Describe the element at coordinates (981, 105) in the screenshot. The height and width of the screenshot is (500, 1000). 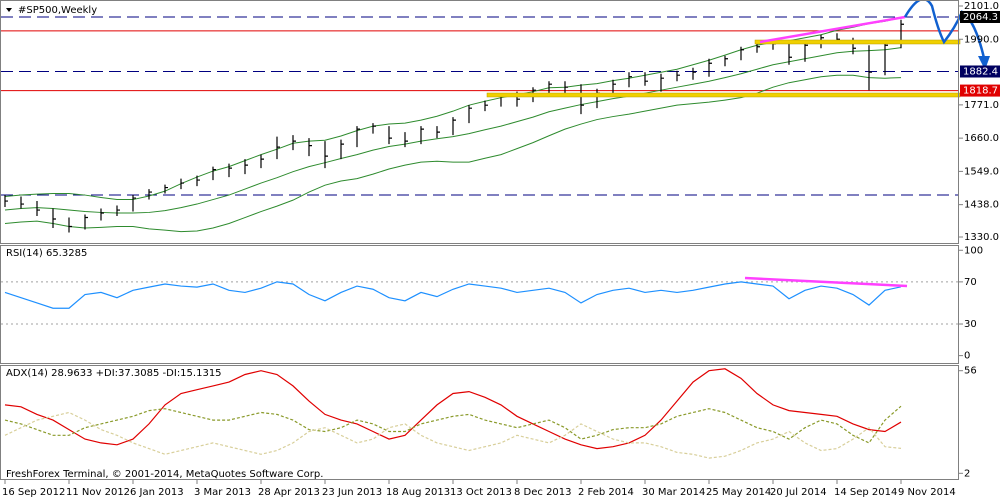
I see `y-tick-label: 1771.0` at that location.